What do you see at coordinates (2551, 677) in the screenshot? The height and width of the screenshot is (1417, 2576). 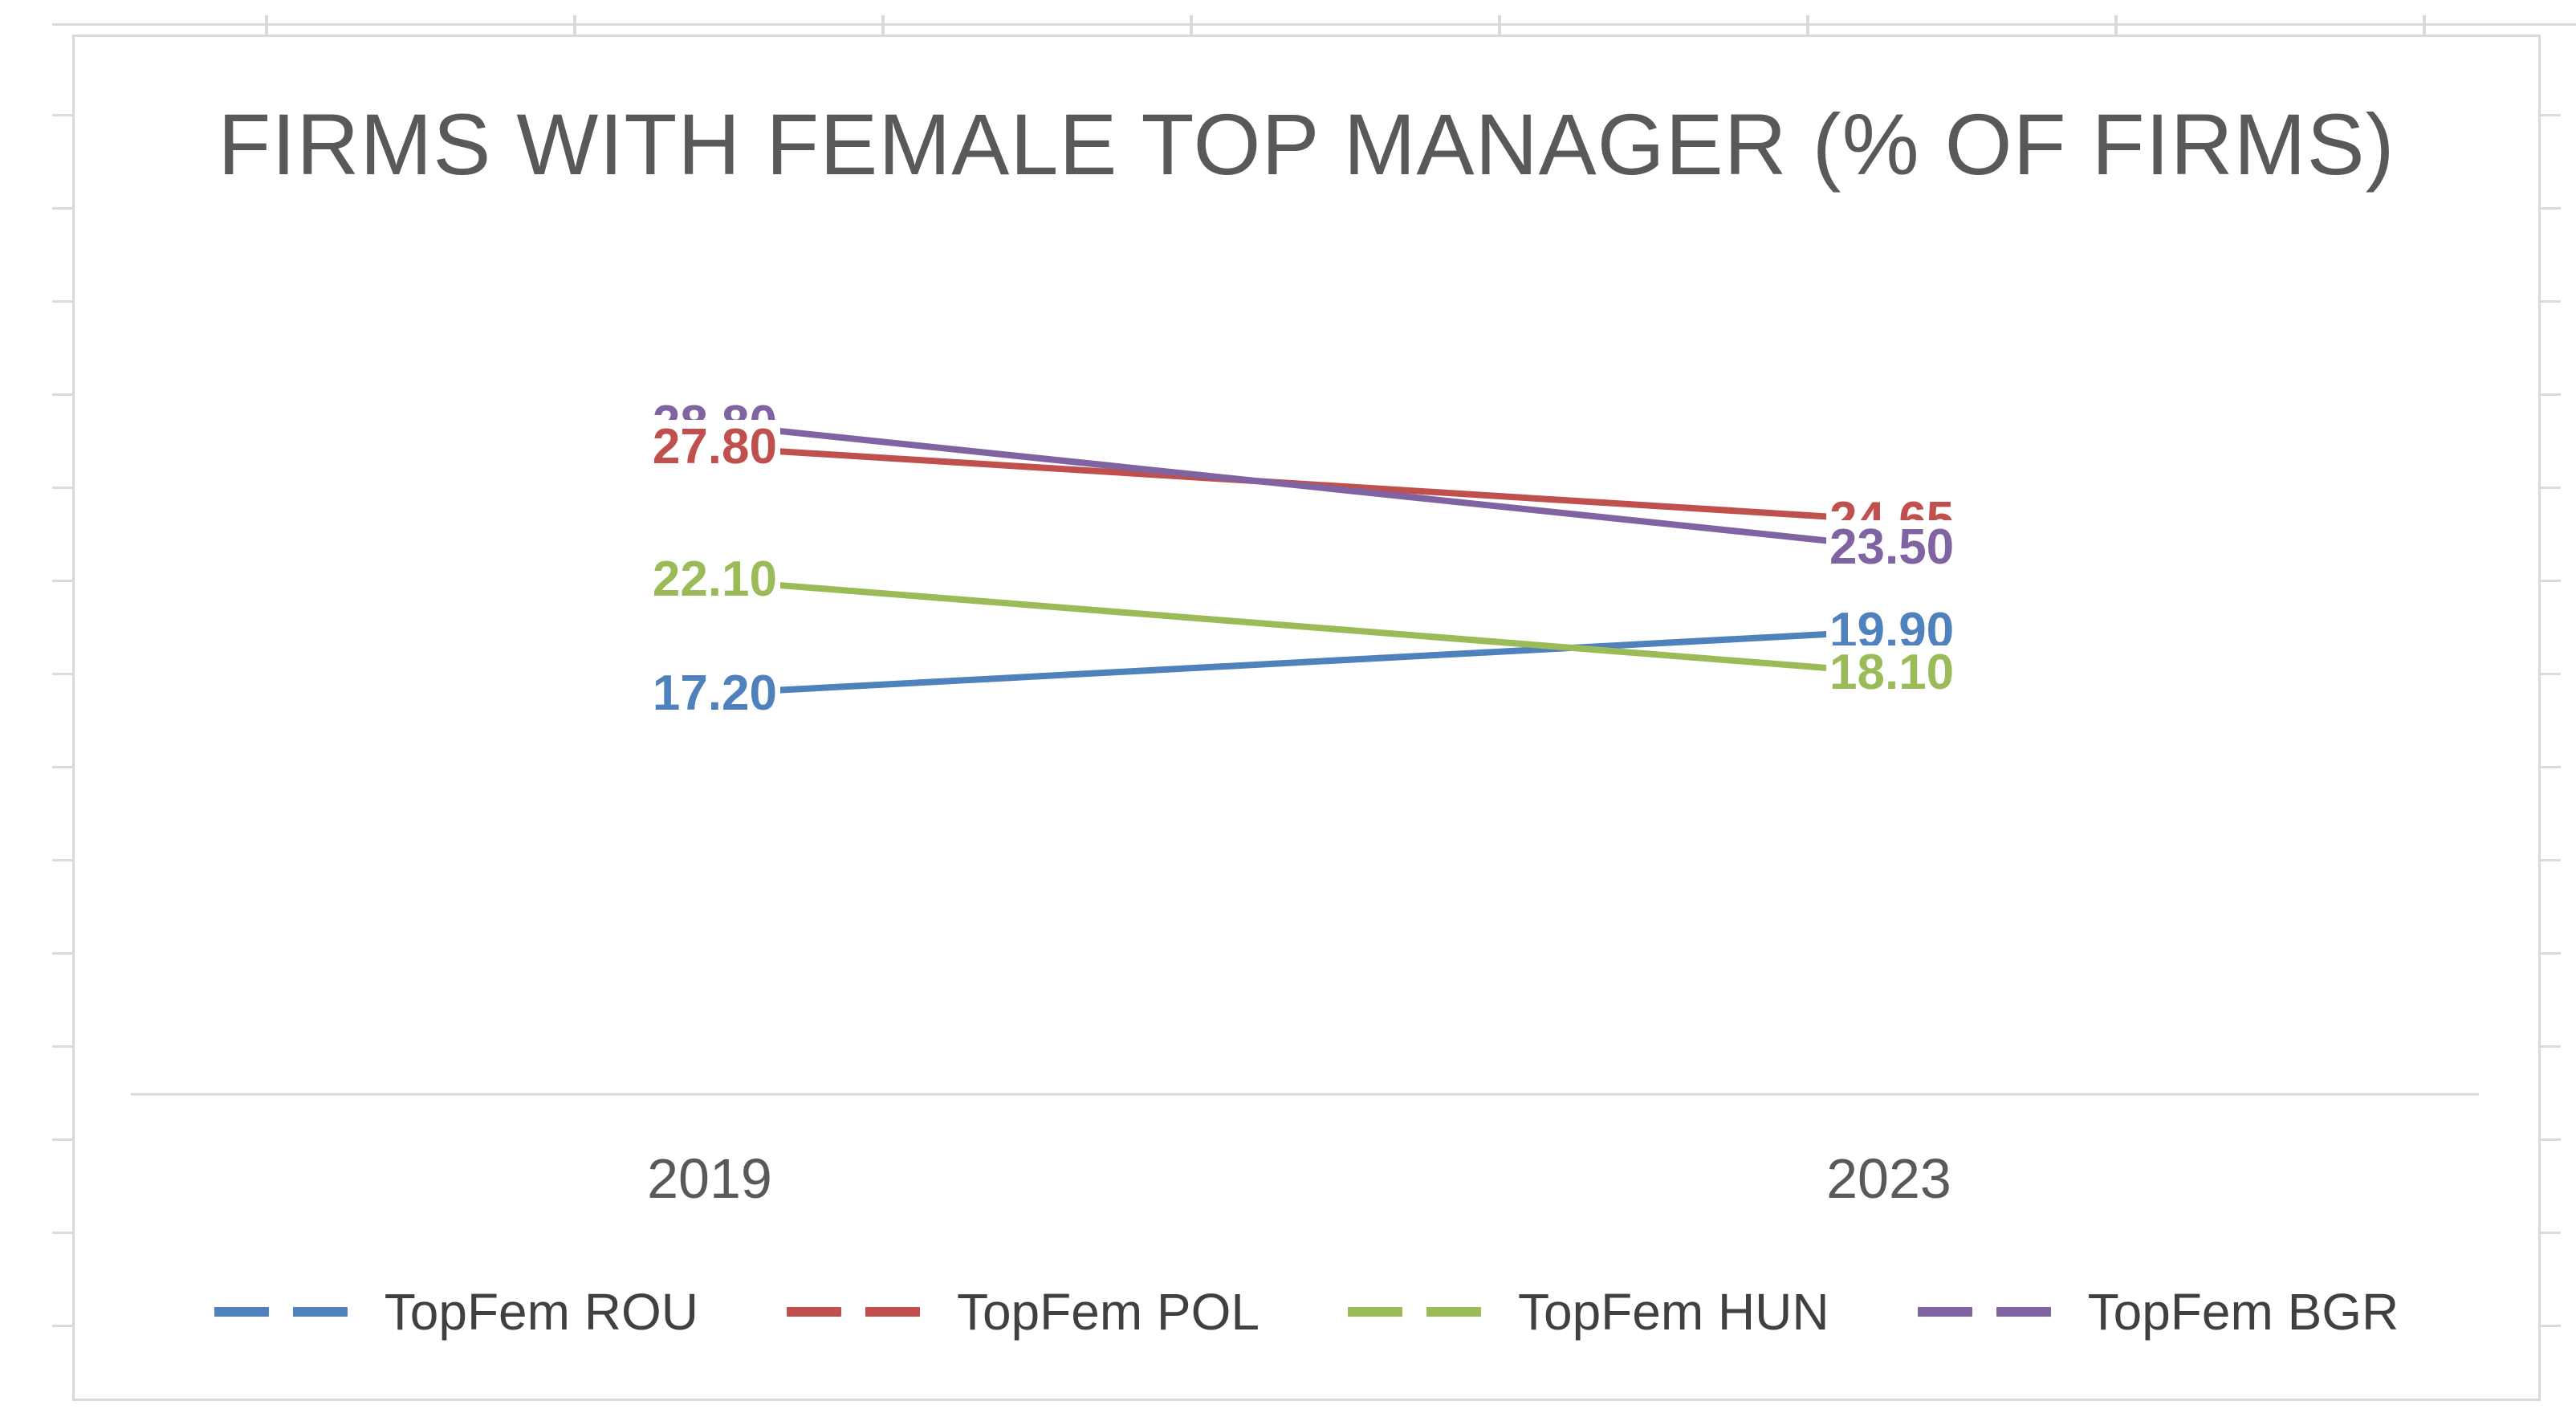 I see `sheet-gridlines-rows-right` at bounding box center [2551, 677].